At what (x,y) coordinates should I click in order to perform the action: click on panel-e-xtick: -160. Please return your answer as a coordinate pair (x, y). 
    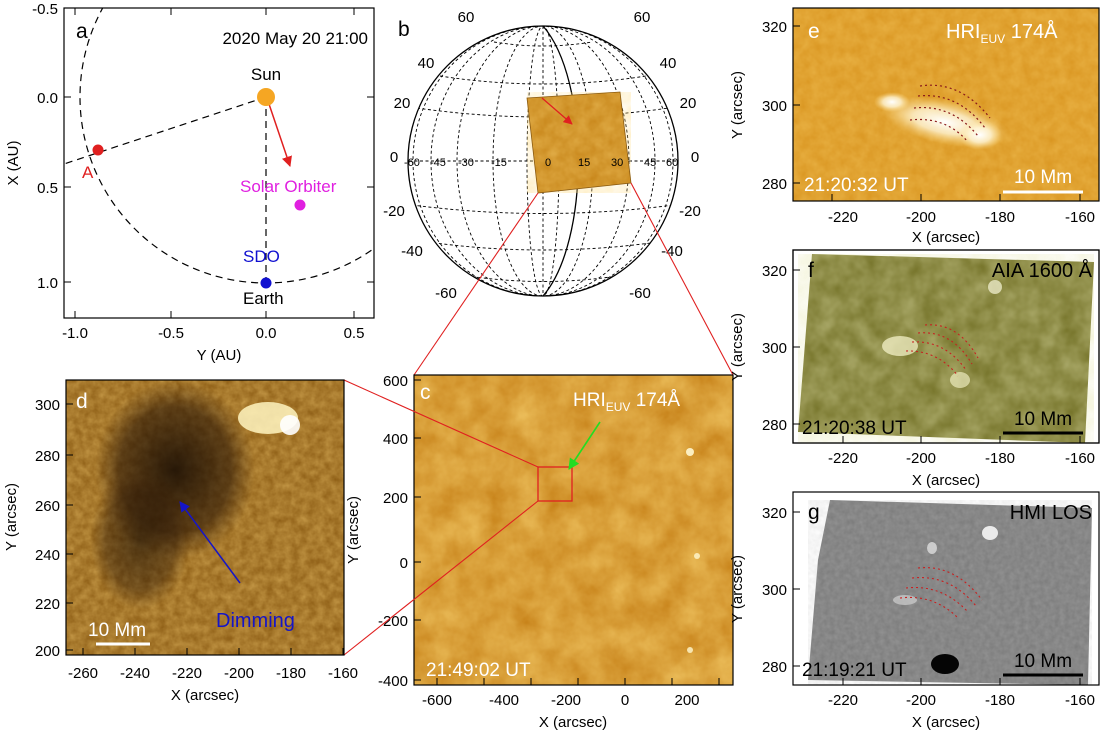
    Looking at the image, I should click on (1080, 217).